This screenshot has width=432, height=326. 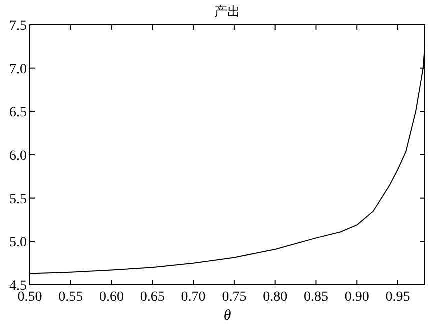 I want to click on y-tick-label: 6.5, so click(x=18, y=113).